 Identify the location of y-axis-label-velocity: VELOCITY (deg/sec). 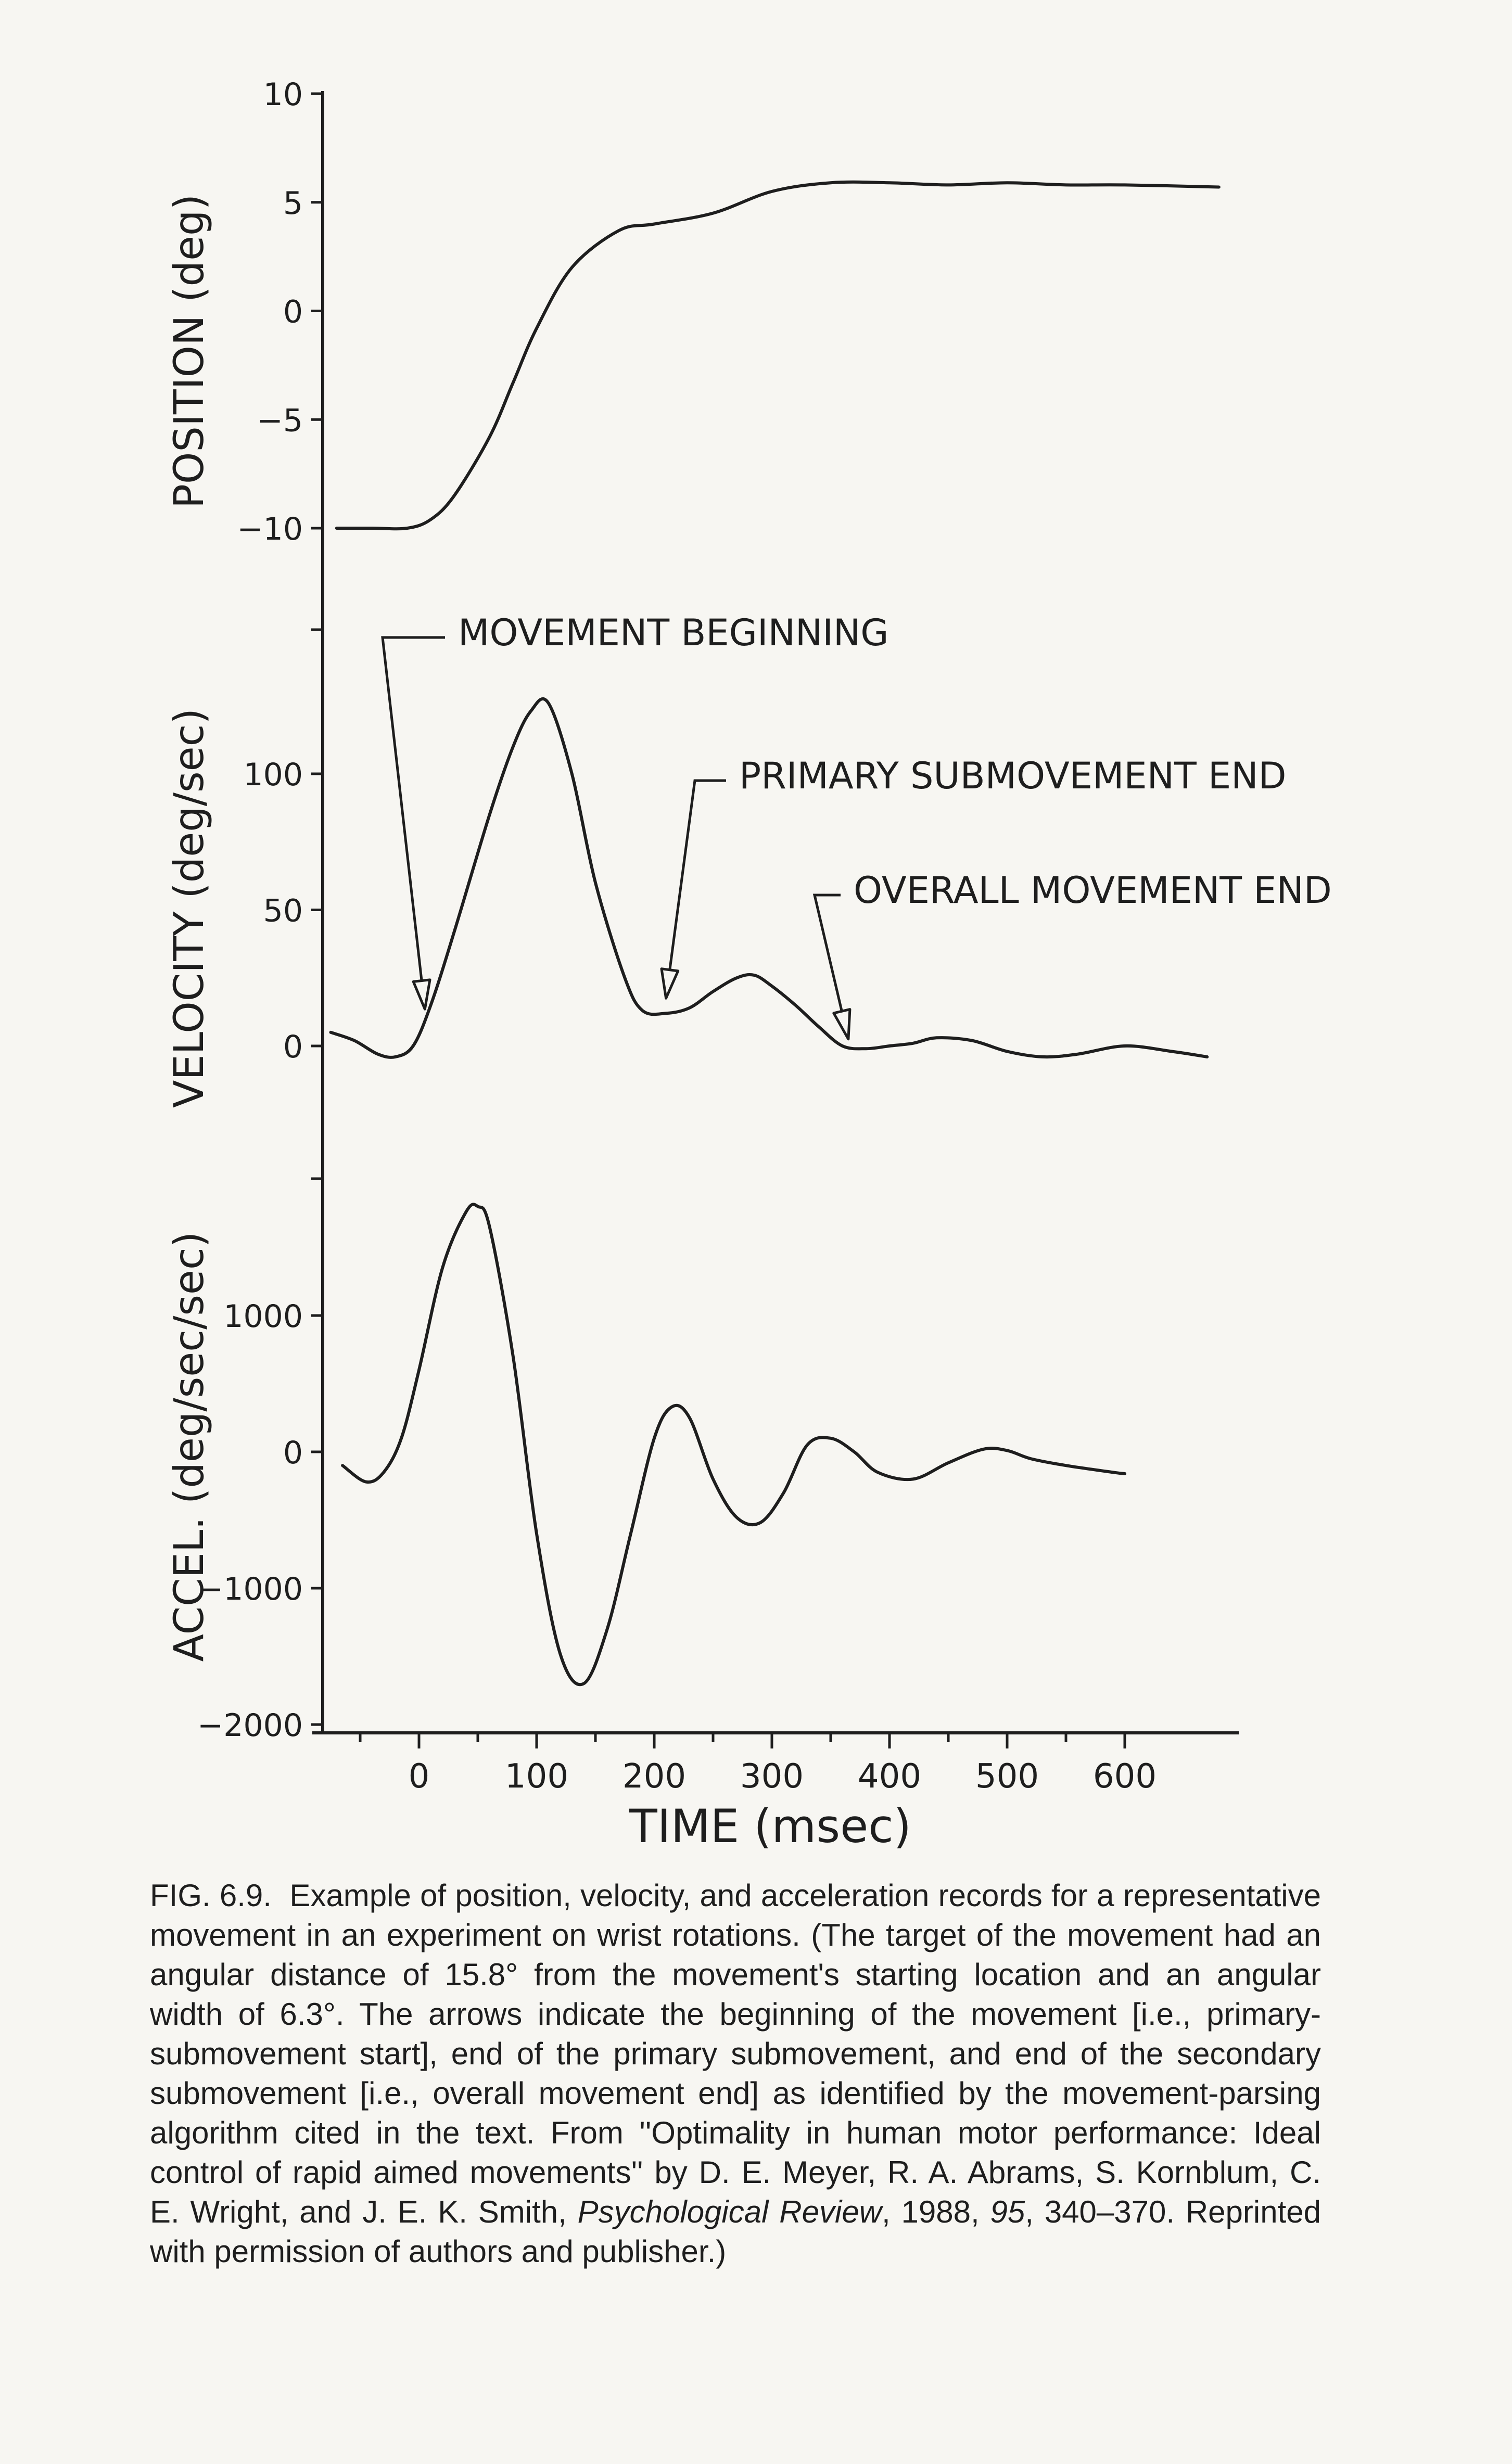
(189, 908).